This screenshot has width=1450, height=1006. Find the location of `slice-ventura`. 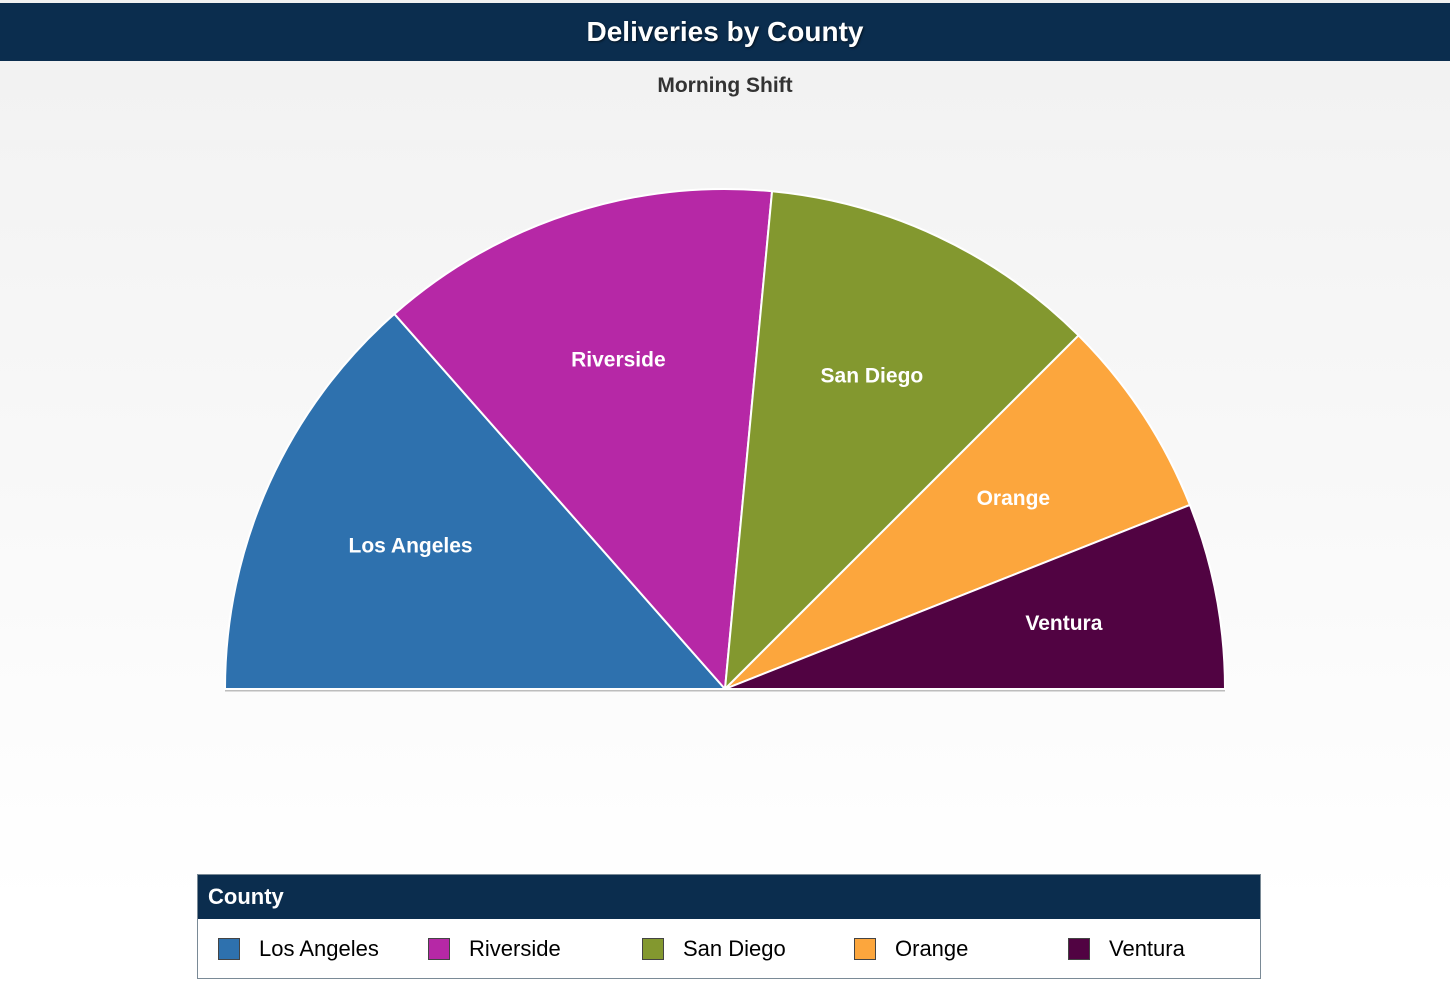

slice-ventura is located at coordinates (975, 596).